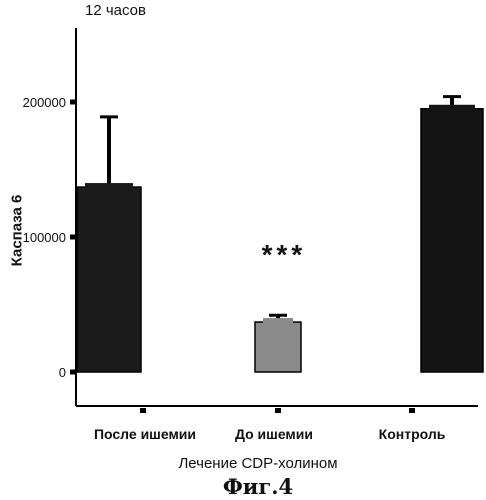 This screenshot has width=486, height=500. I want to click on y-tick-label-2: 200000, so click(44, 102).